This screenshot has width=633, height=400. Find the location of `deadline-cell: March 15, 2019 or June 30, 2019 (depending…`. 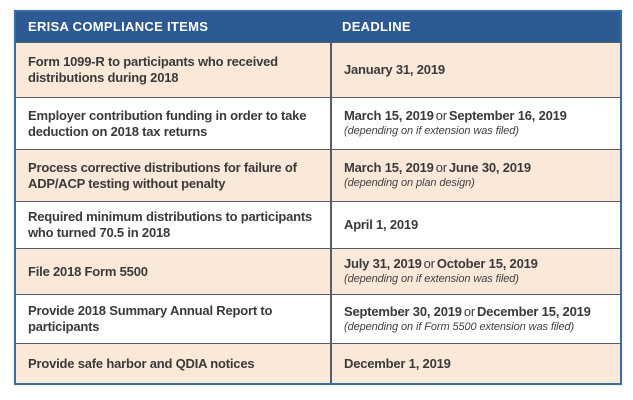

deadline-cell: March 15, 2019 or June 30, 2019 (depending… is located at coordinates (475, 175).